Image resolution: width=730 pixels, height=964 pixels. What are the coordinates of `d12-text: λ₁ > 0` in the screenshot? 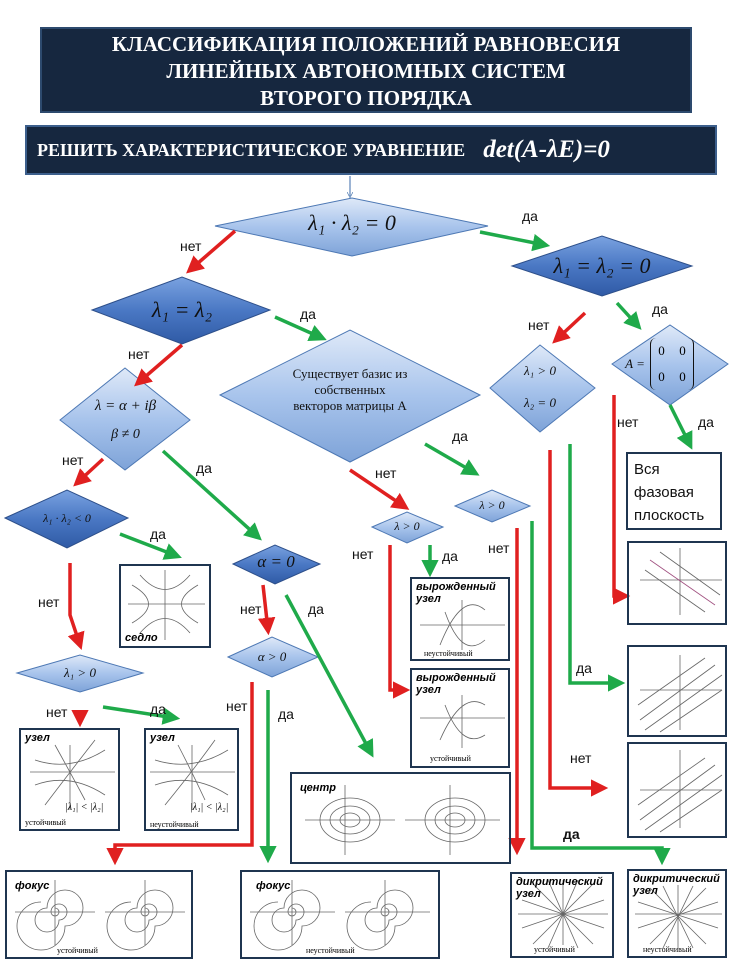 It's located at (80, 672).